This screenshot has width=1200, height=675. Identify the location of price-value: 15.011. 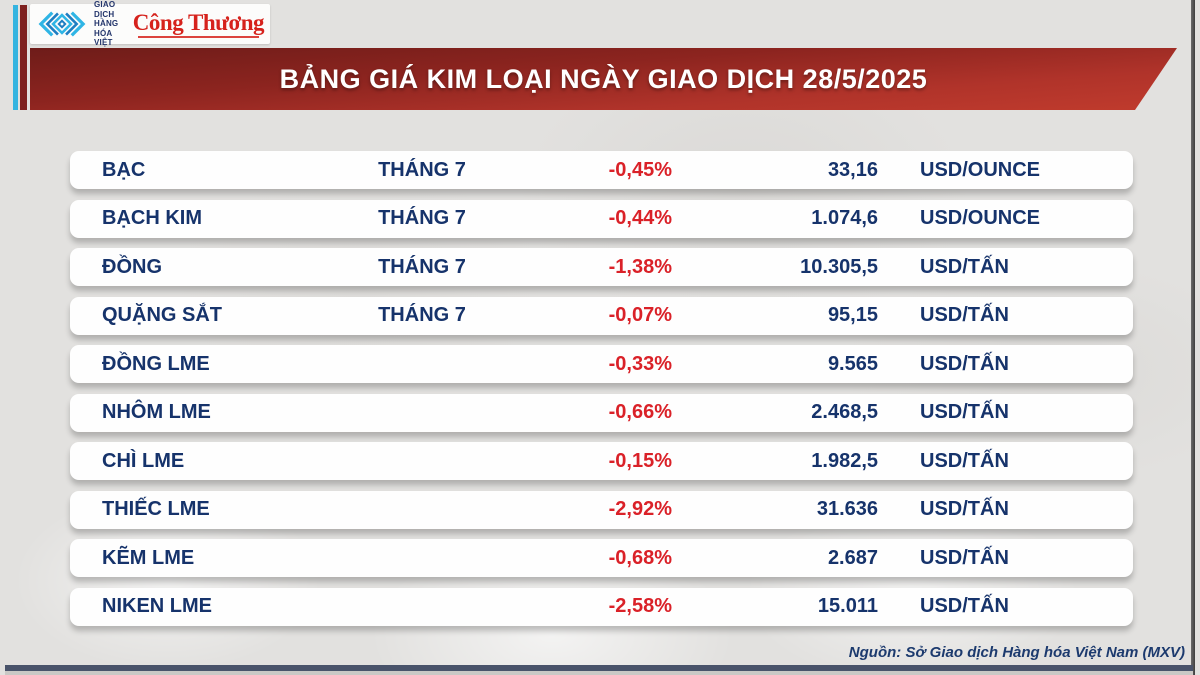
(847, 606).